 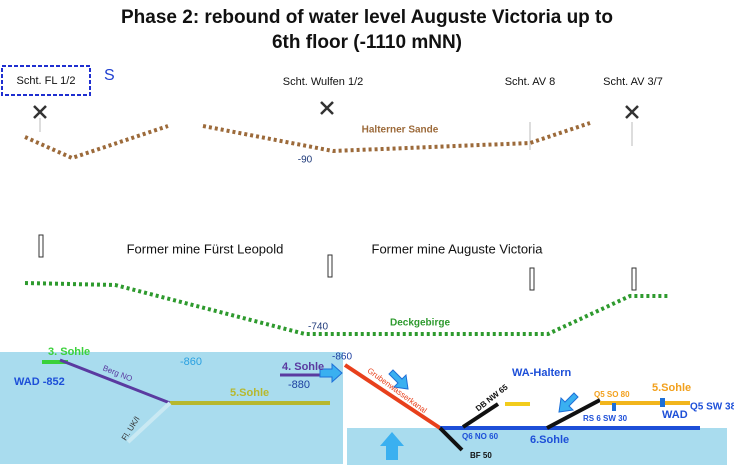 I want to click on channel, so click(x=392, y=396).